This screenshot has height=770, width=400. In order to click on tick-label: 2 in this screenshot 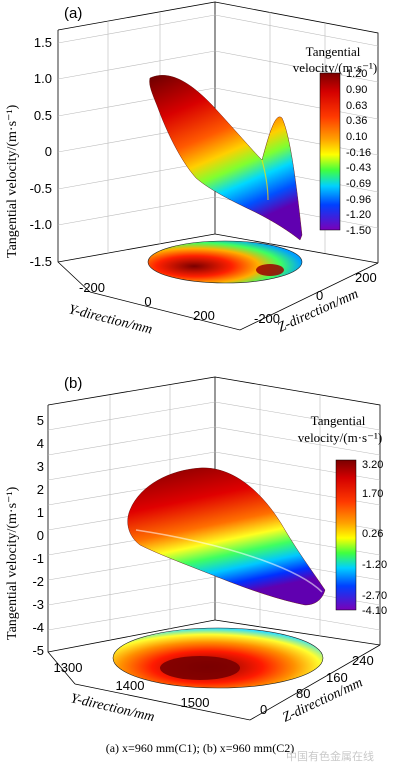, I will do `click(40, 489)`.